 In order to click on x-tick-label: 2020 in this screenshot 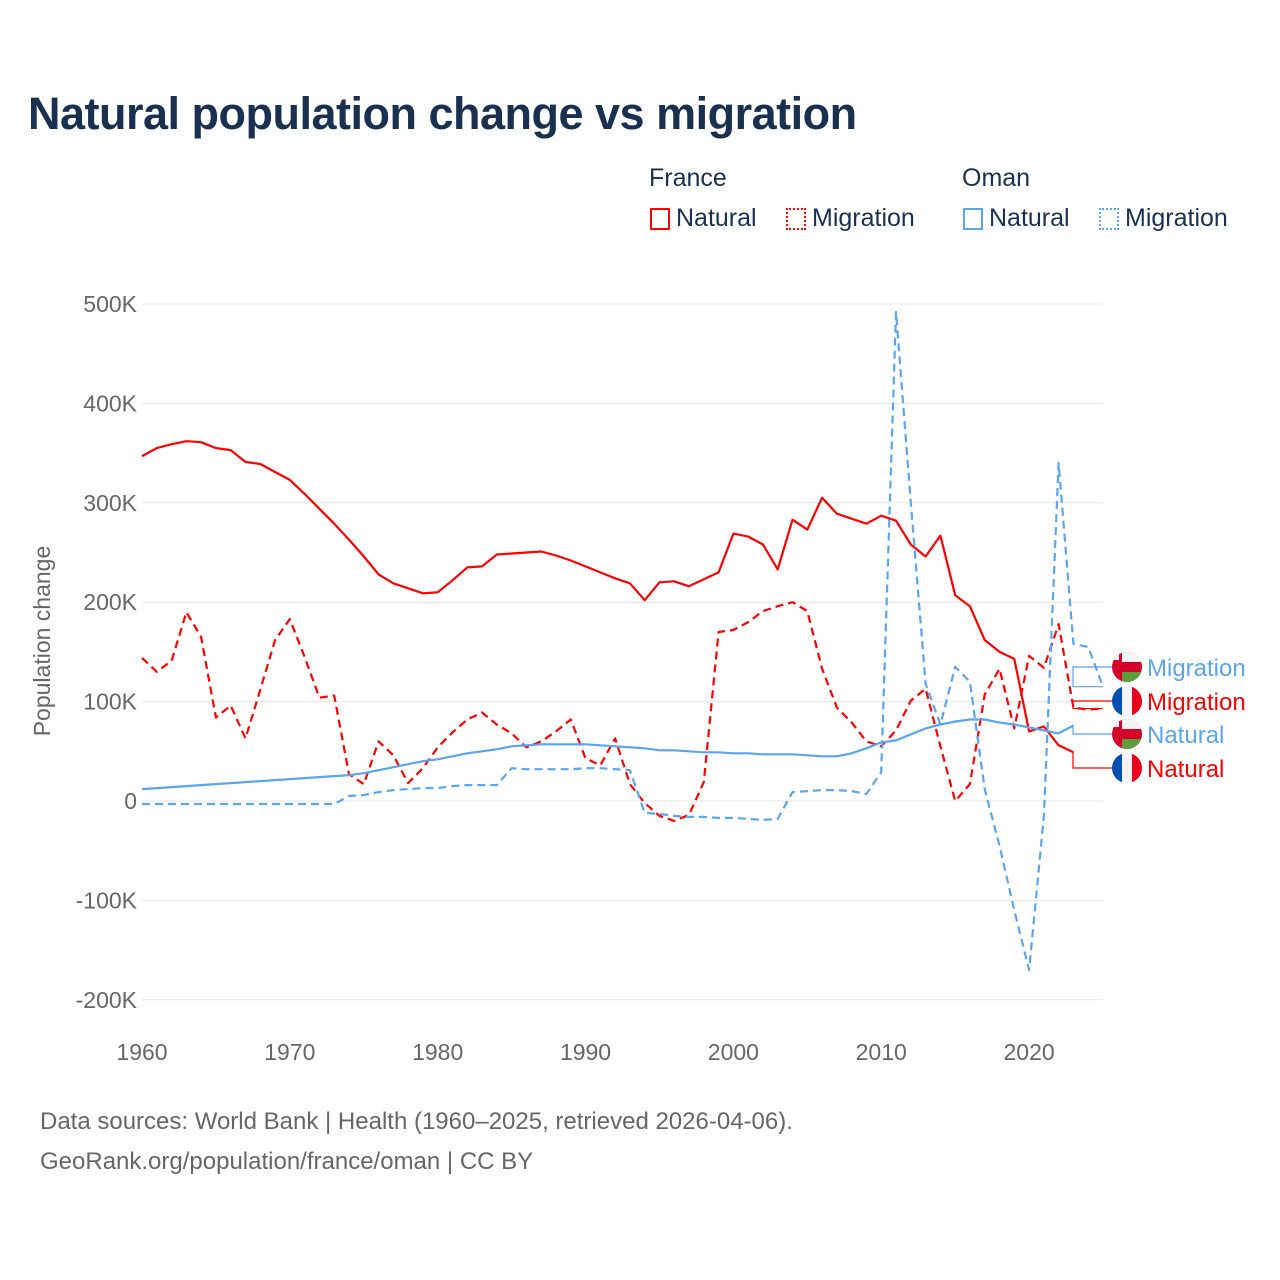, I will do `click(1028, 1052)`.